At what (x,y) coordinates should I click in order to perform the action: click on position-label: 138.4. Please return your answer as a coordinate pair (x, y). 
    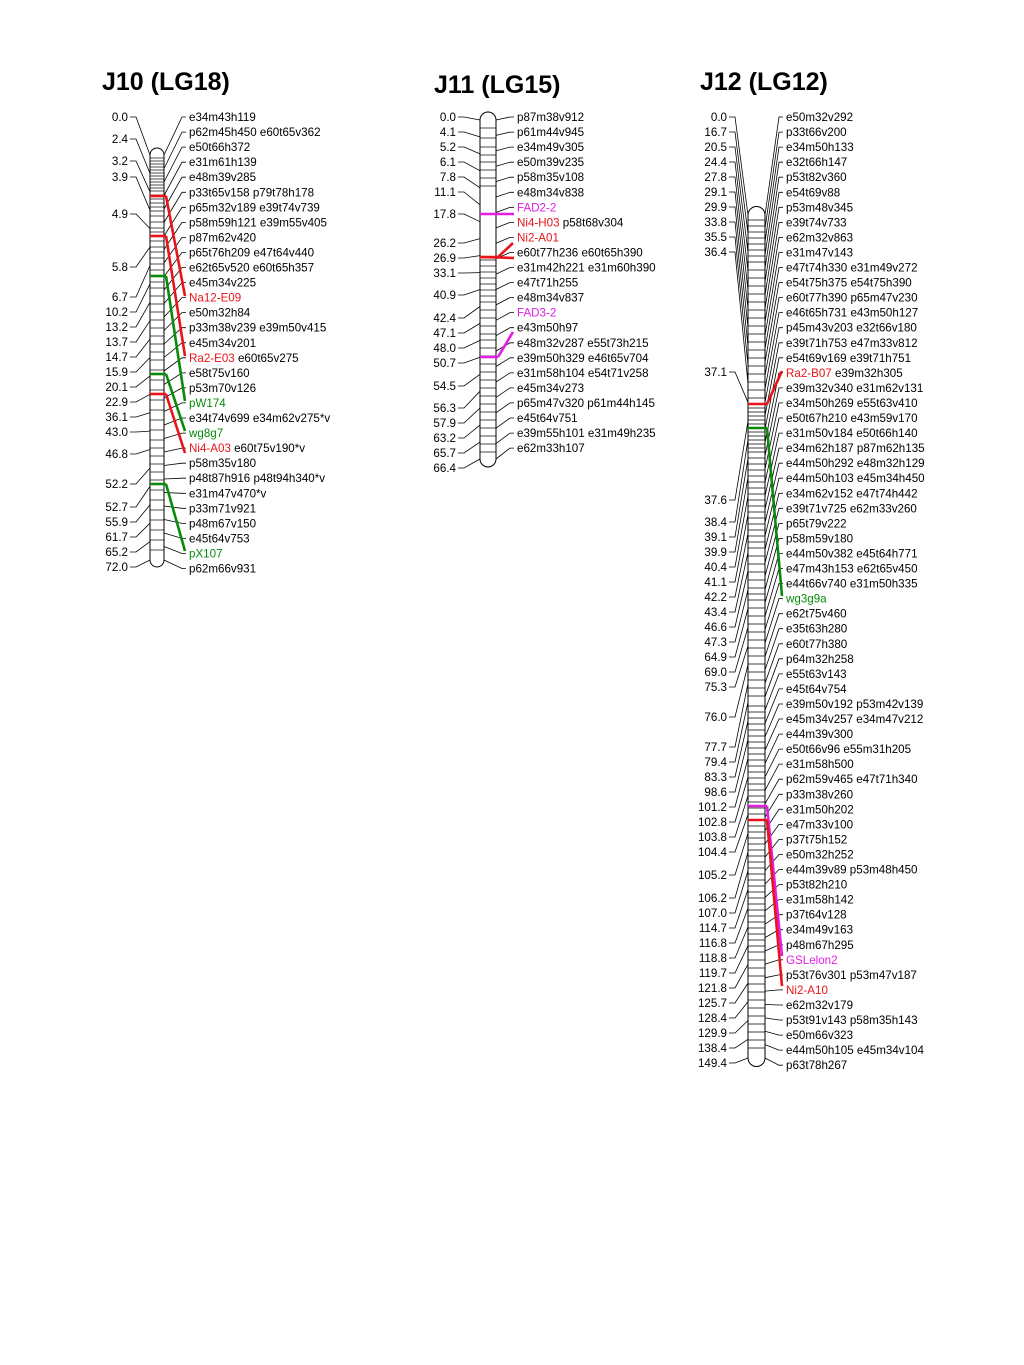
    Looking at the image, I should click on (713, 1048).